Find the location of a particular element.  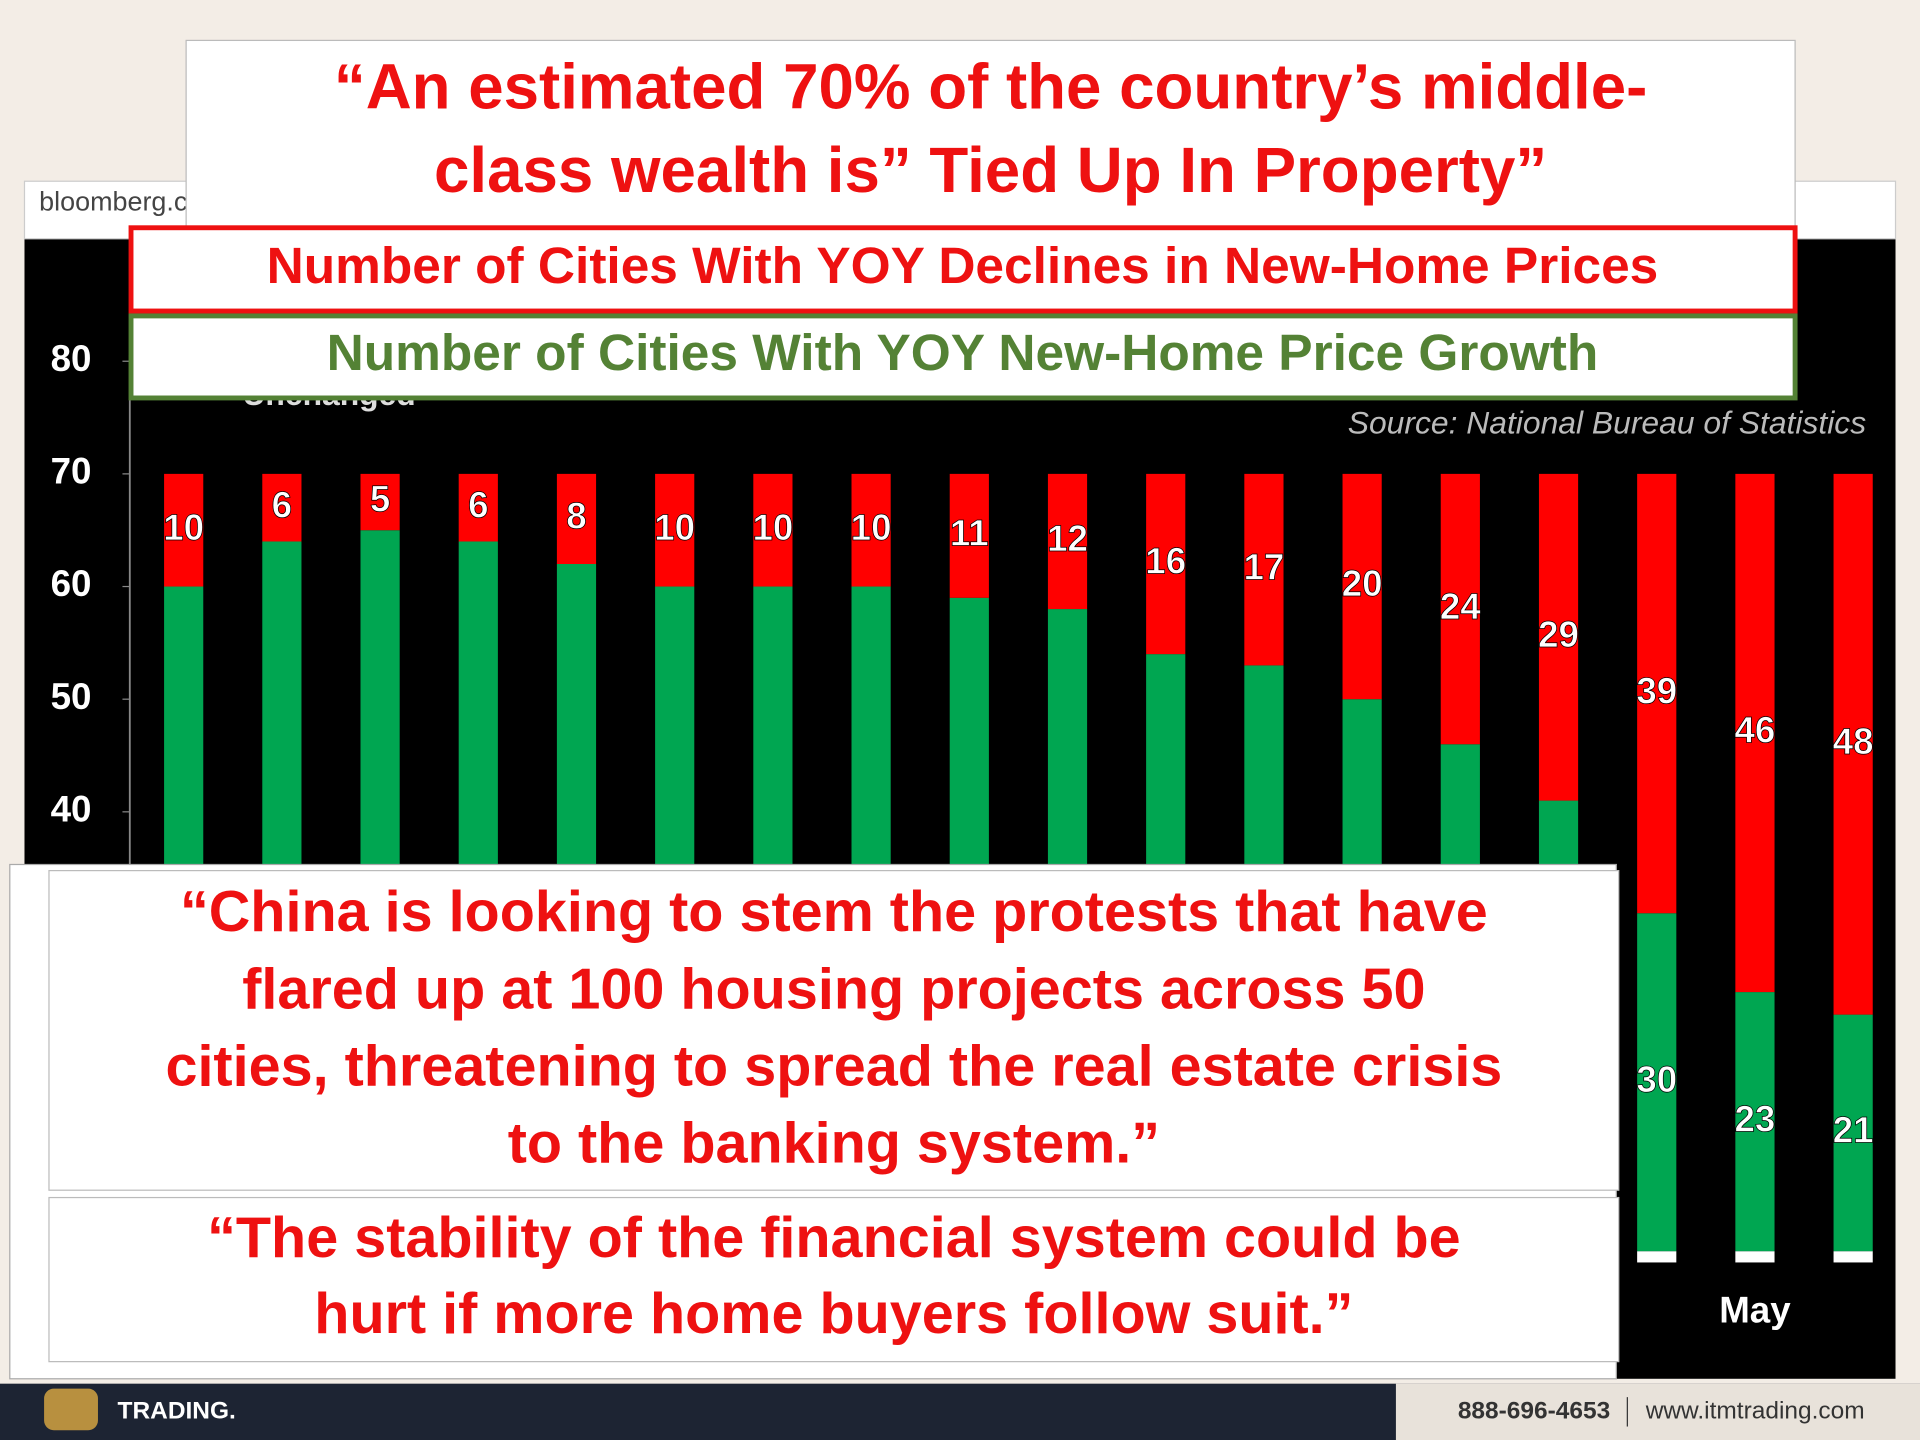

y-tick-label: 70 is located at coordinates (71, 471).